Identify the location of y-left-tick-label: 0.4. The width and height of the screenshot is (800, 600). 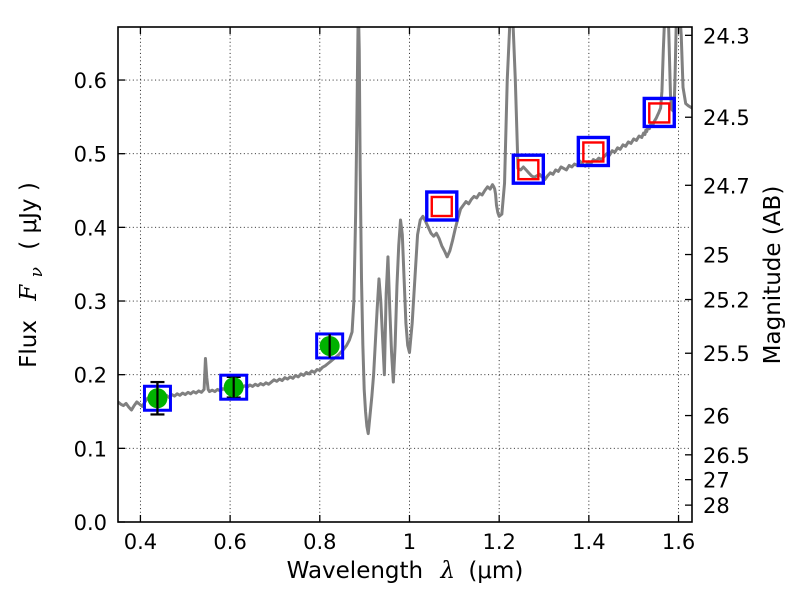
(90, 228).